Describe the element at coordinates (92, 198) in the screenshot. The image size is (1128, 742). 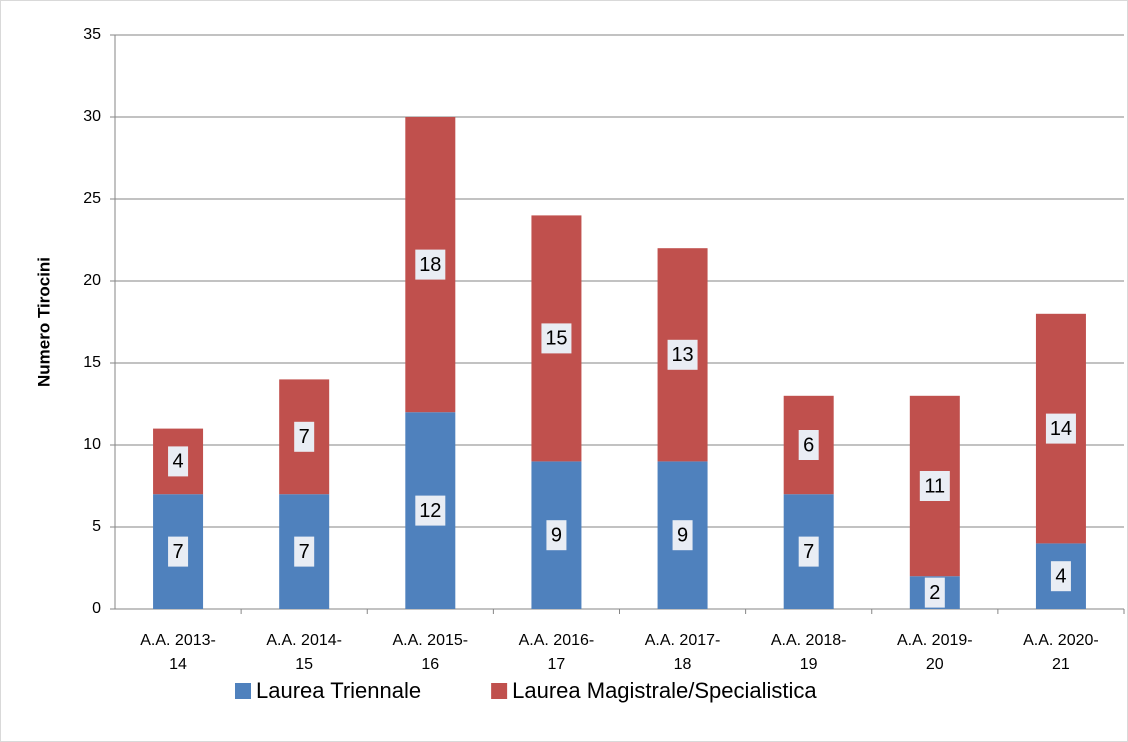
I see `y-tick-label: 25` at that location.